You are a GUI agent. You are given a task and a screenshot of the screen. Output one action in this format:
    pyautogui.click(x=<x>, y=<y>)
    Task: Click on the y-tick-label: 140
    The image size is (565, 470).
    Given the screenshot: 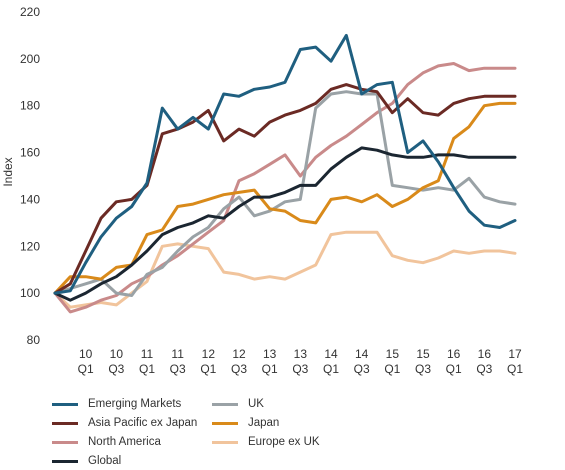 What is the action you would take?
    pyautogui.click(x=30, y=199)
    